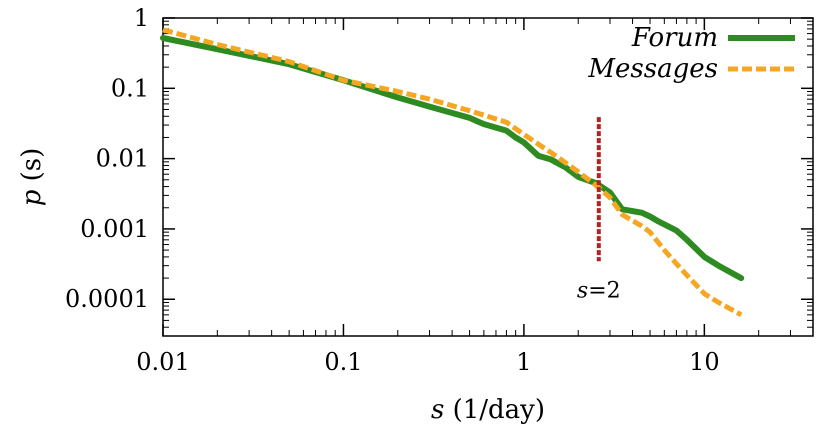 This screenshot has height=433, width=829. Describe the element at coordinates (599, 210) in the screenshot. I see `annotations: s=2` at that location.